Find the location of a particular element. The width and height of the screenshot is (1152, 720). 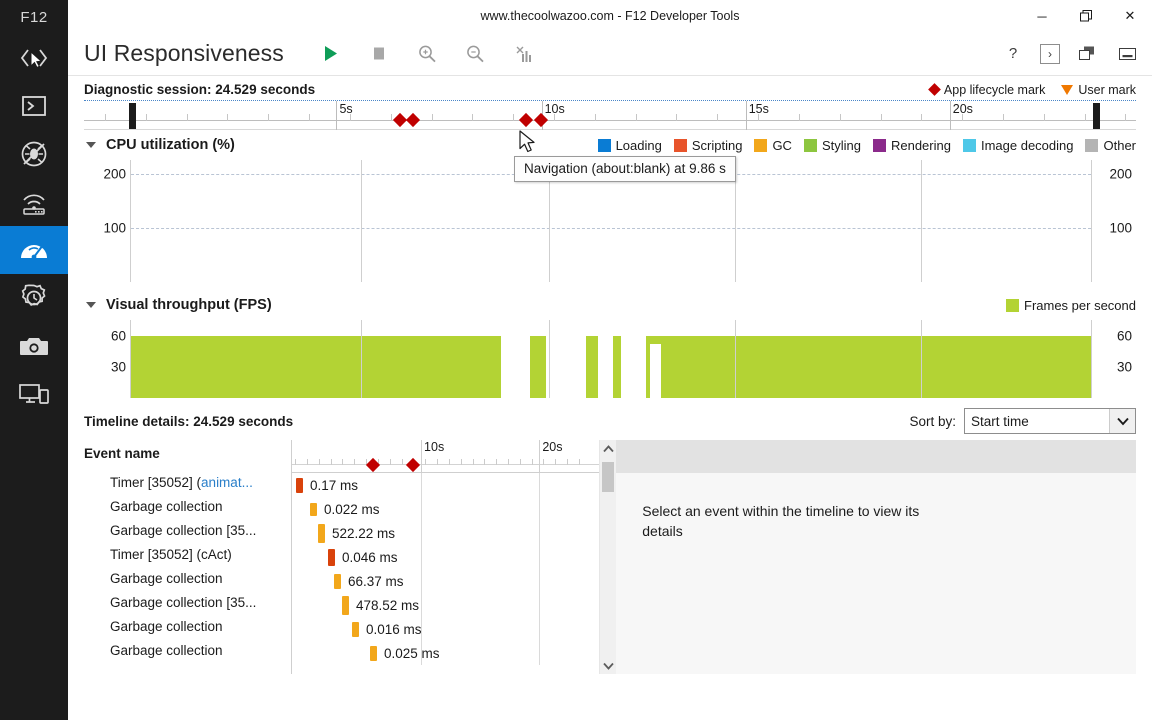

close-button: ✕ is located at coordinates (1130, 15).